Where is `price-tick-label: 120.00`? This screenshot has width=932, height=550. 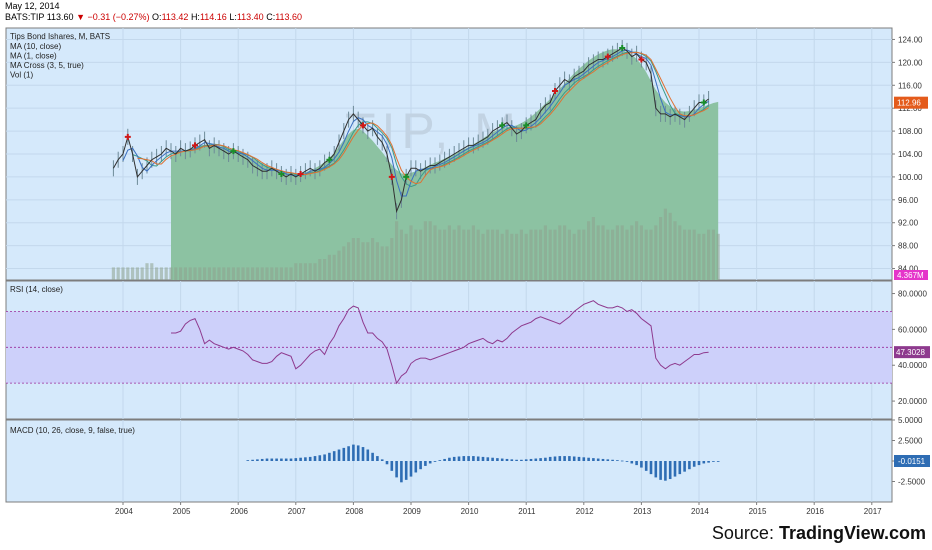
price-tick-label: 120.00 is located at coordinates (910, 62).